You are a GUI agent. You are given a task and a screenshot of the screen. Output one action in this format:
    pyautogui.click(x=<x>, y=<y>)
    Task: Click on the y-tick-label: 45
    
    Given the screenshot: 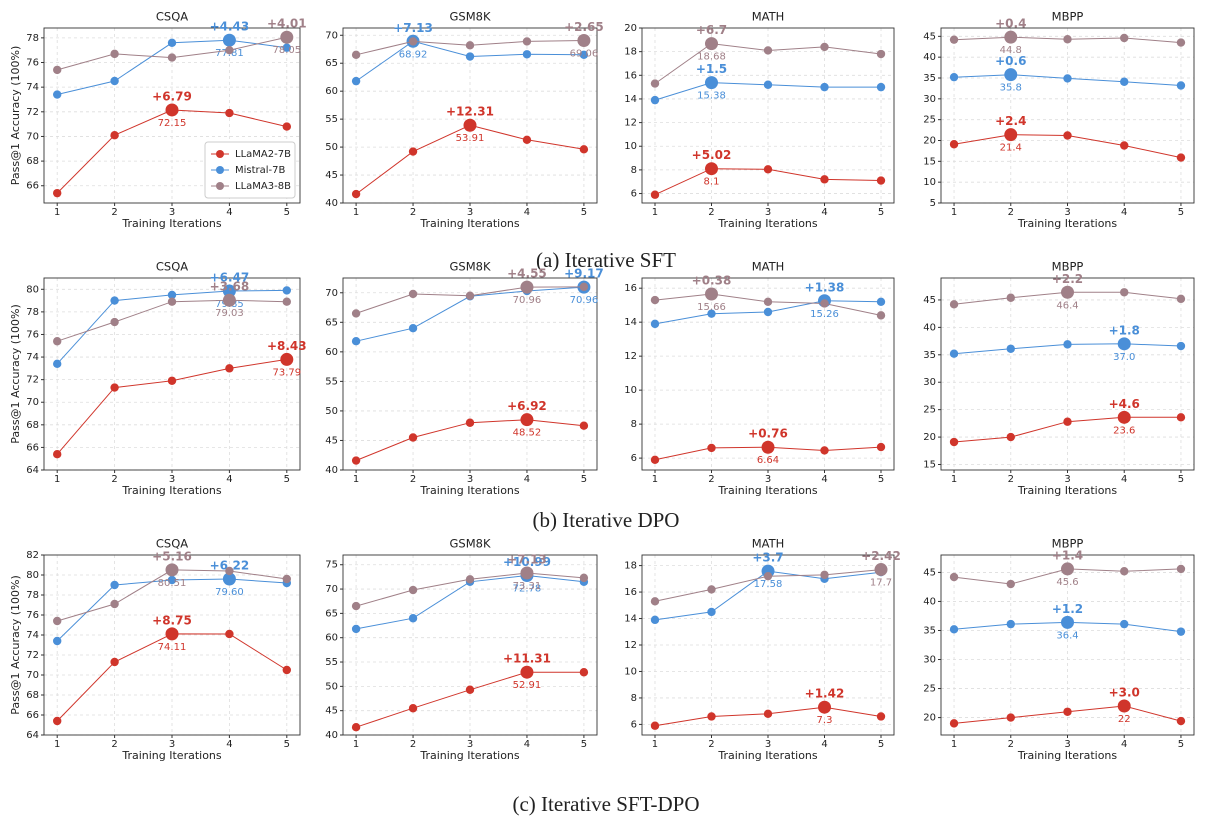 What is the action you would take?
    pyautogui.click(x=929, y=36)
    